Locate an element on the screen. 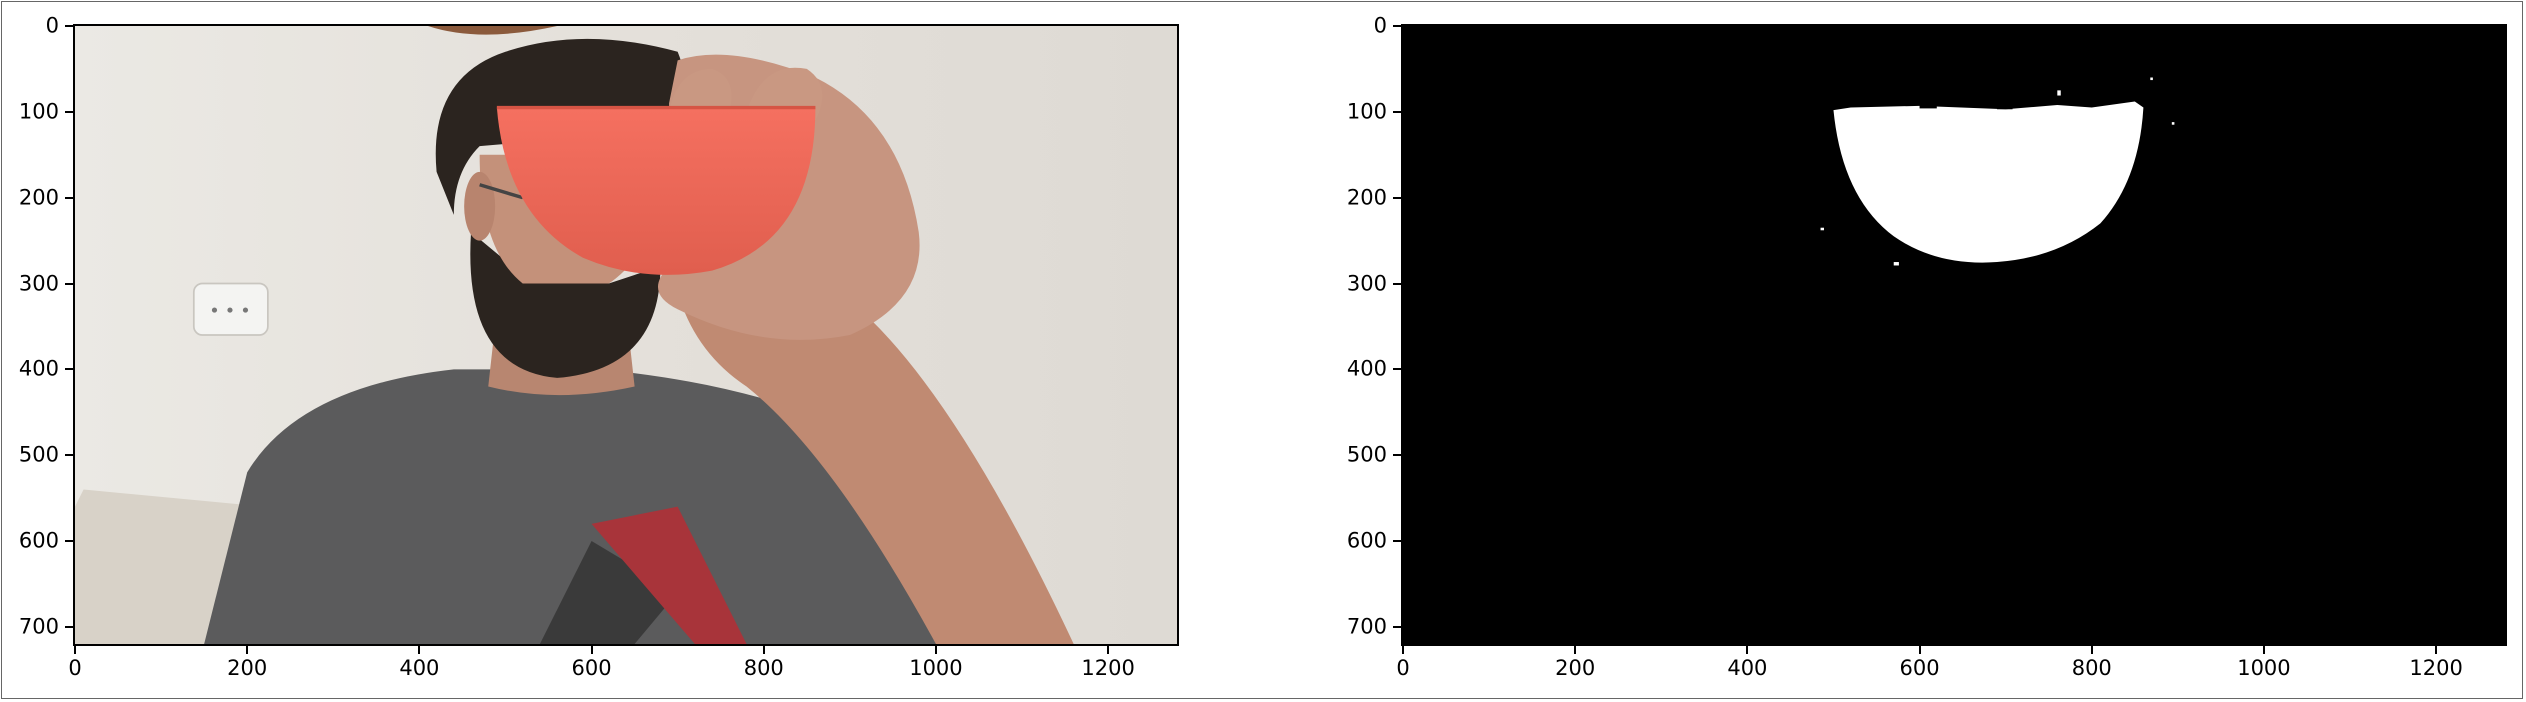 This screenshot has width=2526, height=702. right-y-tick-label: 300 is located at coordinates (1366, 283).